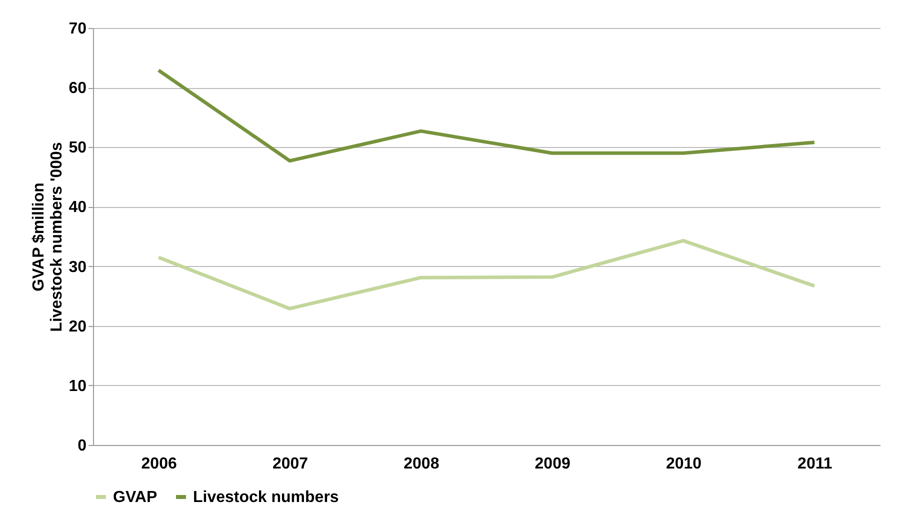 Image resolution: width=907 pixels, height=515 pixels. I want to click on y-axis-title: GVAP $million Livestock numbers '000s, so click(48, 237).